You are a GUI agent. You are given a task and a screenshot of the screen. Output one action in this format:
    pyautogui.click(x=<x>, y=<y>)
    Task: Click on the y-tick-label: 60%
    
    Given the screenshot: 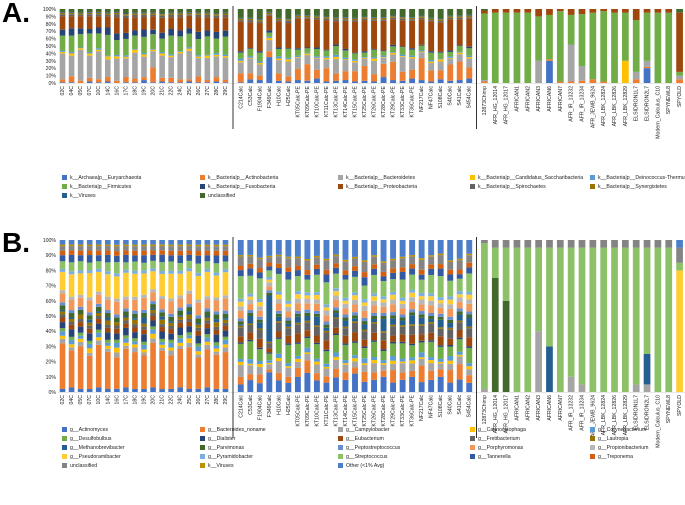 What is the action you would take?
    pyautogui.click(x=51, y=40)
    